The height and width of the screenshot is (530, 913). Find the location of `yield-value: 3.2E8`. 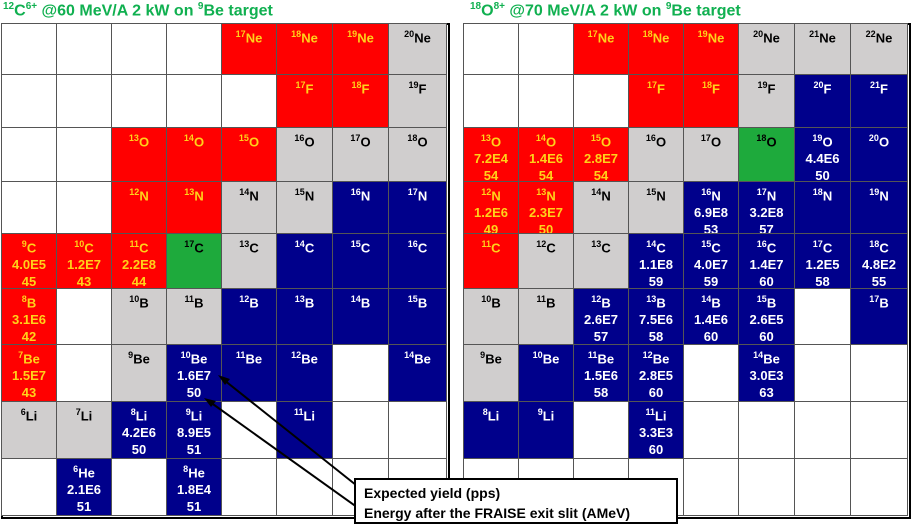

yield-value: 3.2E8 is located at coordinates (766, 213).